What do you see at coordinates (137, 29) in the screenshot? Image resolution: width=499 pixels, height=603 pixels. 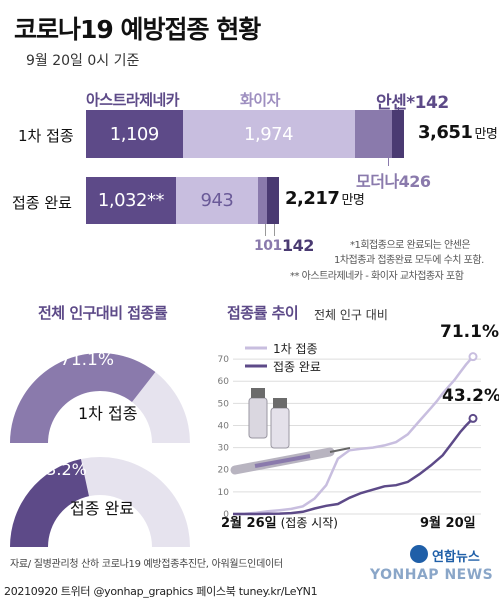 I see `page-title: 코로나19 예방접종 현황` at bounding box center [137, 29].